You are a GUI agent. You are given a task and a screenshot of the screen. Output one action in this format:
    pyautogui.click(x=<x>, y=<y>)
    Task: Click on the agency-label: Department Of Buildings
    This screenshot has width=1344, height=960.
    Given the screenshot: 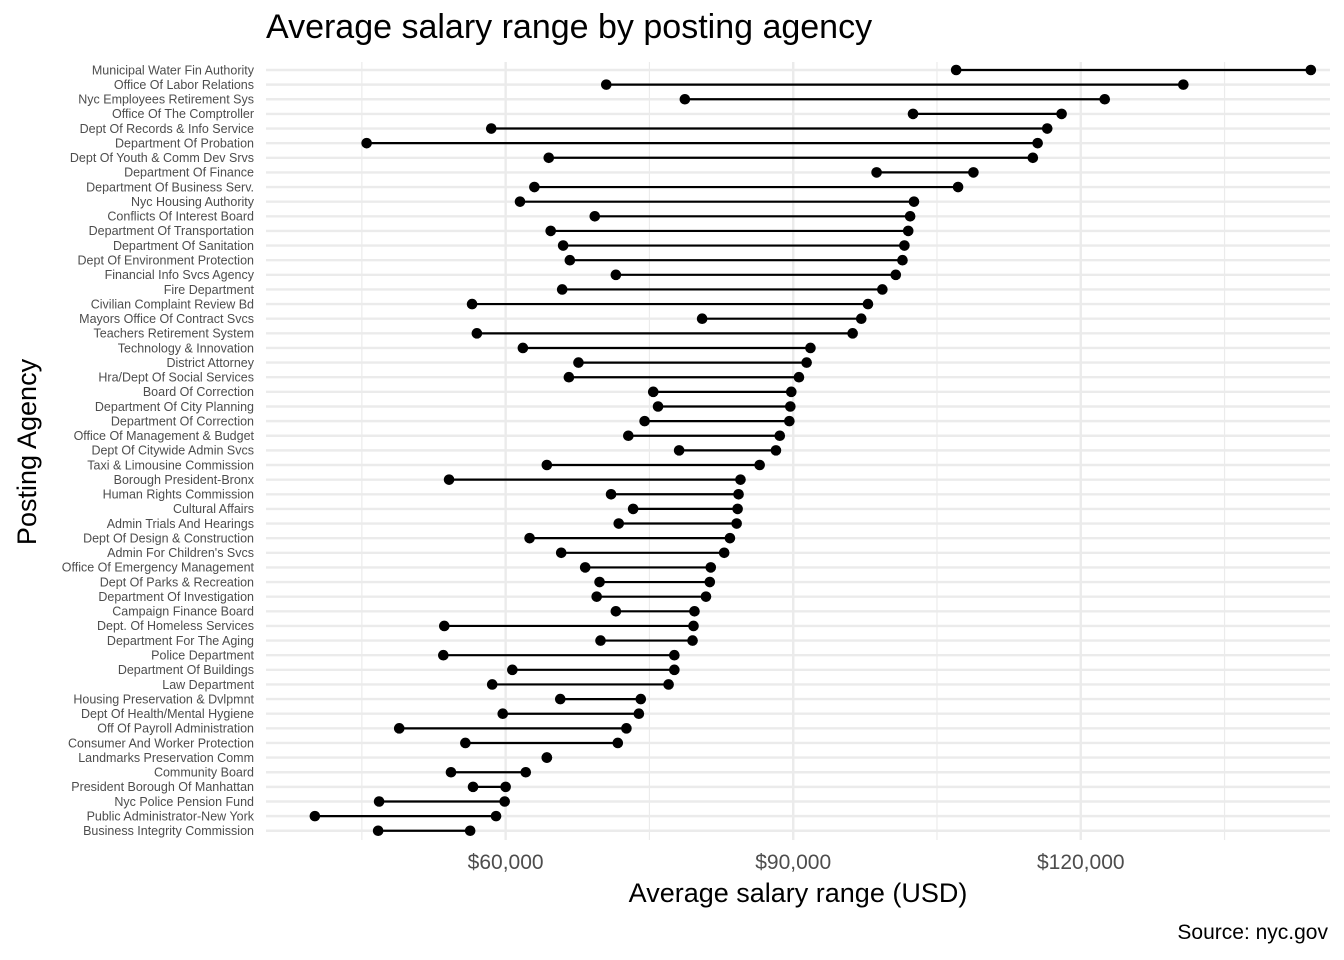 What is the action you would take?
    pyautogui.click(x=186, y=670)
    